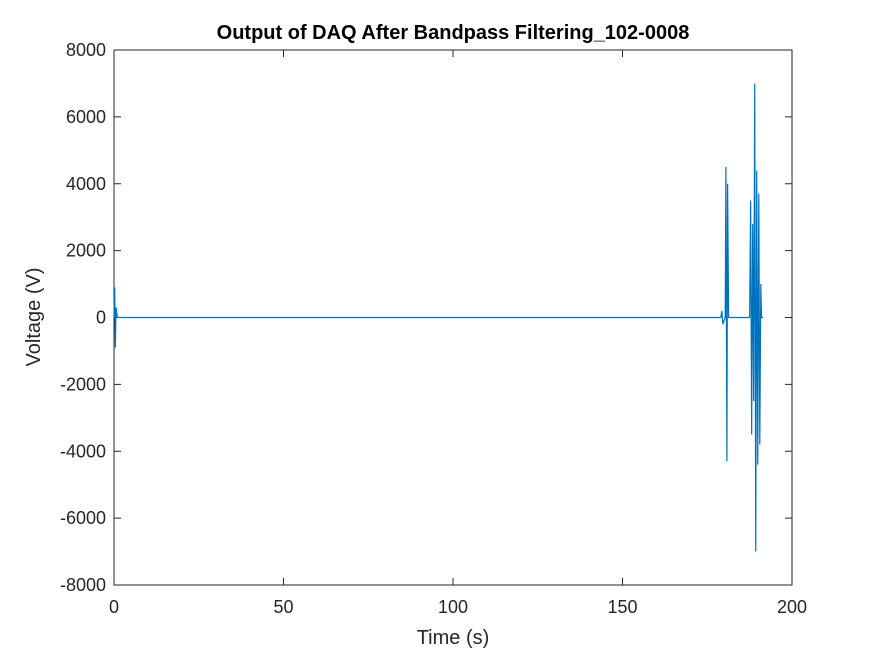  I want to click on x-tick-label: 200, so click(792, 607).